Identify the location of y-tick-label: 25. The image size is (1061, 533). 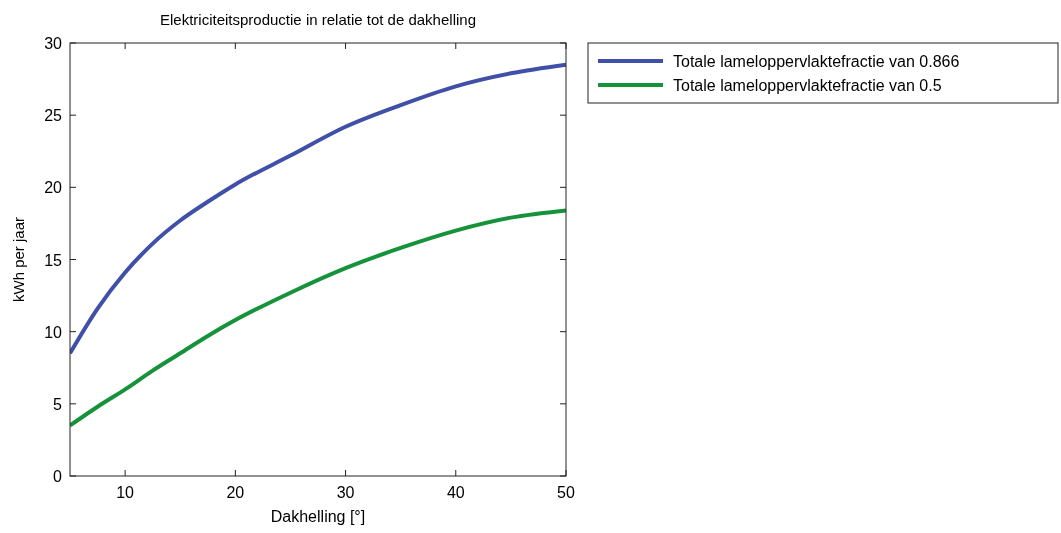
(53, 116).